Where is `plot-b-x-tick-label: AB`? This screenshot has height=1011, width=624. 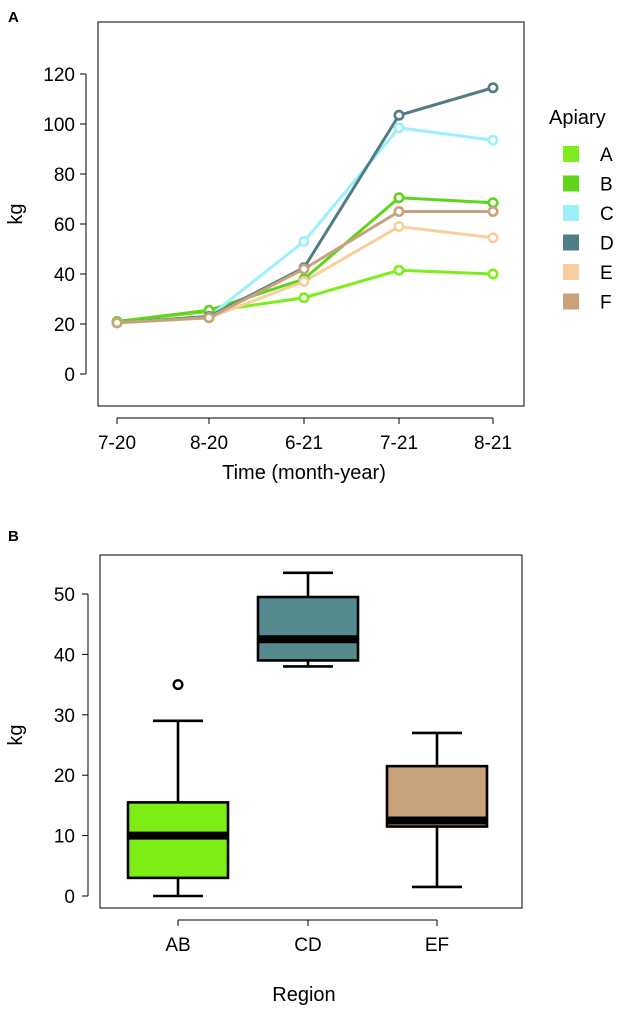 plot-b-x-tick-label: AB is located at coordinates (177, 945).